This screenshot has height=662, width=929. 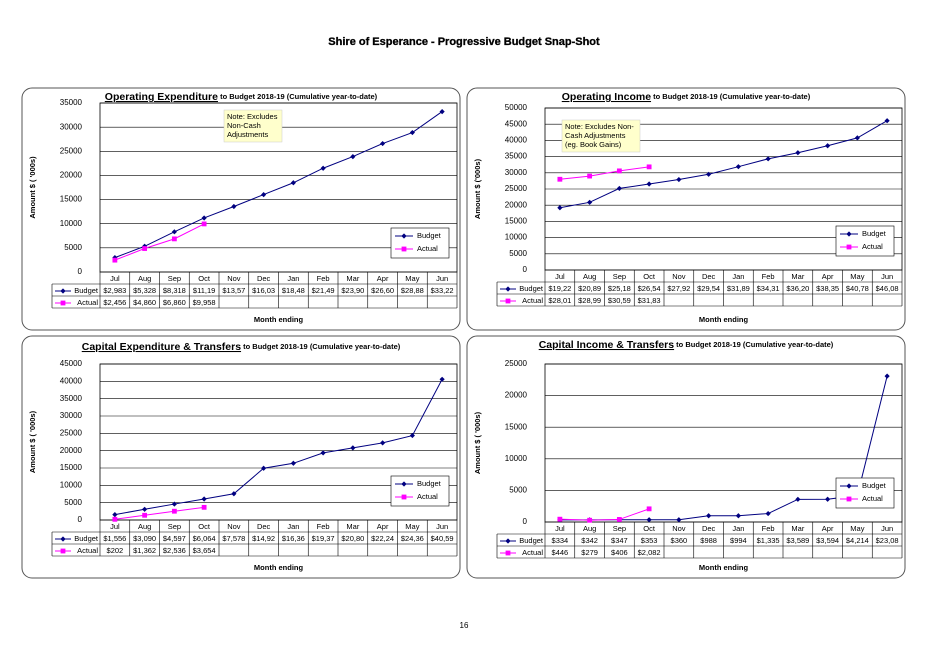 What do you see at coordinates (442, 290) in the screenshot?
I see `table-value: $33,22` at bounding box center [442, 290].